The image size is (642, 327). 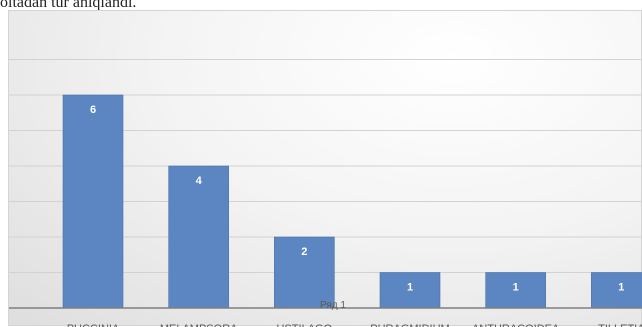 I want to click on document-text: oltadan tur aniqlandi., so click(x=68, y=5).